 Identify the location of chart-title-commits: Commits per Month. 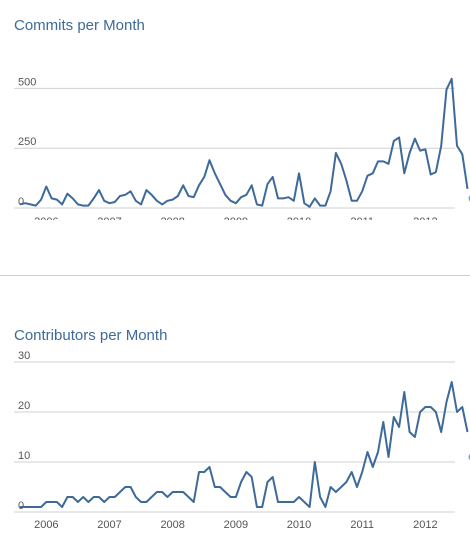
(79, 25).